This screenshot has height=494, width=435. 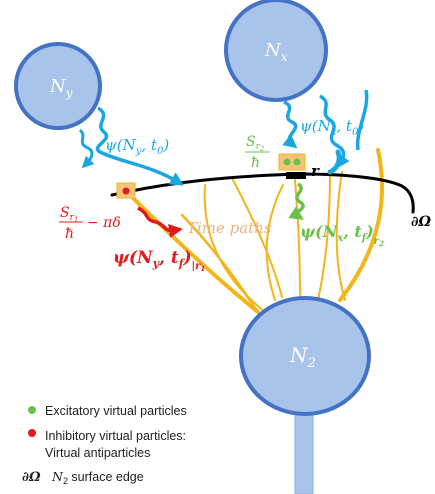 I want to click on legend-excitatory-dot, so click(x=32, y=410).